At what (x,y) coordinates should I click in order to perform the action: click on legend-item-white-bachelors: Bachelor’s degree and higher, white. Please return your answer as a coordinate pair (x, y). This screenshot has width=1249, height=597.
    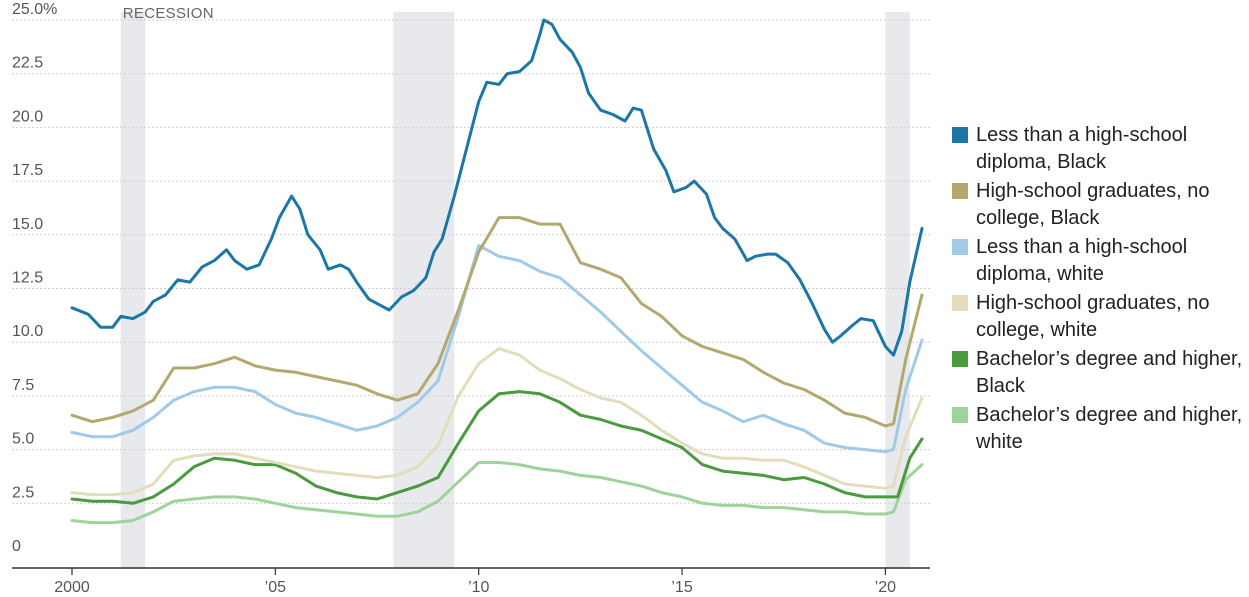
    Looking at the image, I should click on (1099, 429).